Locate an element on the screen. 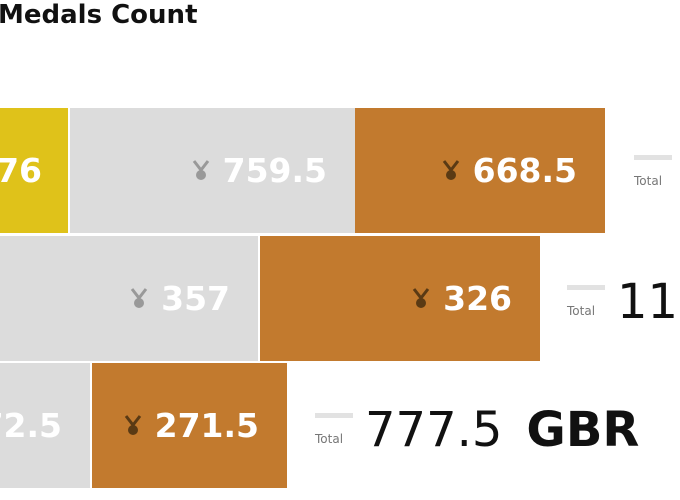 The height and width of the screenshot is (500, 680). chart-title: Medals Count is located at coordinates (99, 15).